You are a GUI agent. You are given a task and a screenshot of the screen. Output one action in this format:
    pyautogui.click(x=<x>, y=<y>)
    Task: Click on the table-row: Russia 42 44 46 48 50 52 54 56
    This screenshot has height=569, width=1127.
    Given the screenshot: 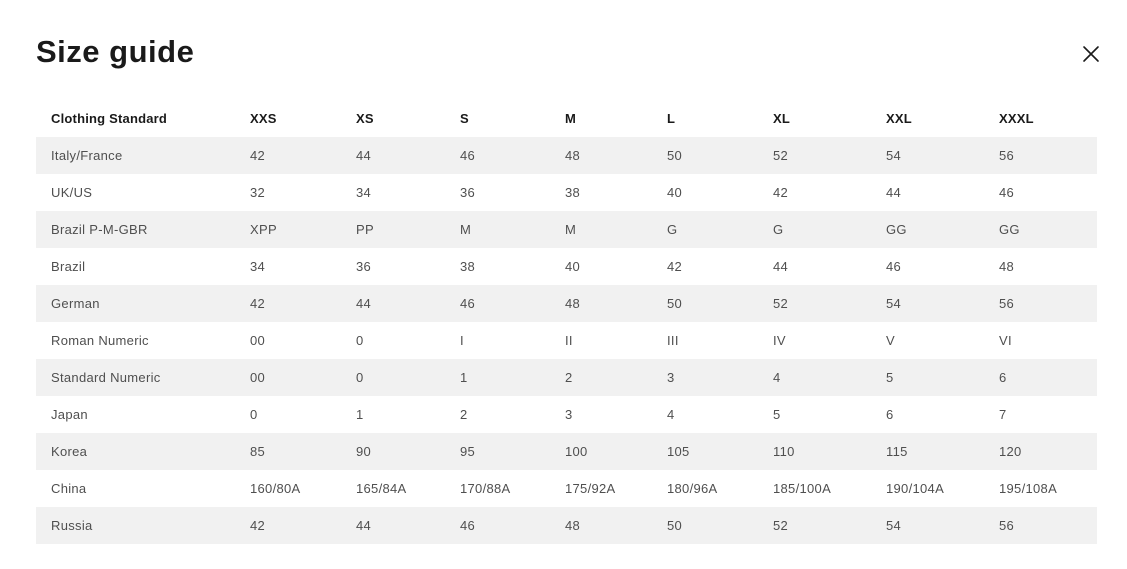 What is the action you would take?
    pyautogui.click(x=566, y=525)
    